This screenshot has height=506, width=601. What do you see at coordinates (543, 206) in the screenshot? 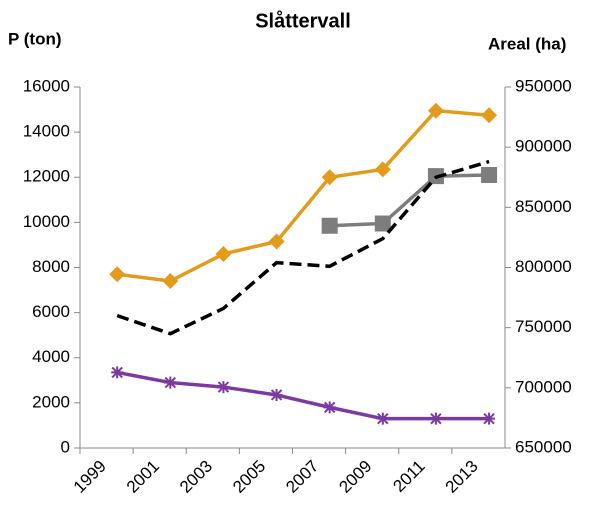
I see `y2-tick-label: 850000` at bounding box center [543, 206].